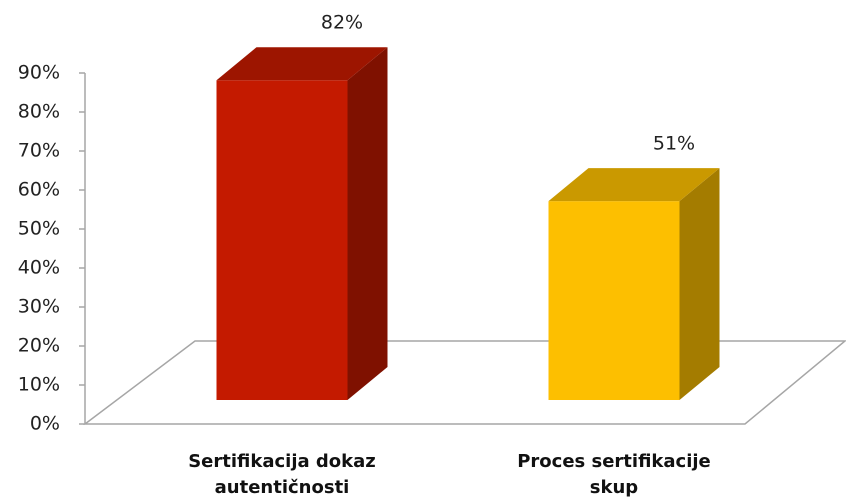 This screenshot has width=846, height=499. I want to click on y-tick-label: 70%, so click(39, 151).